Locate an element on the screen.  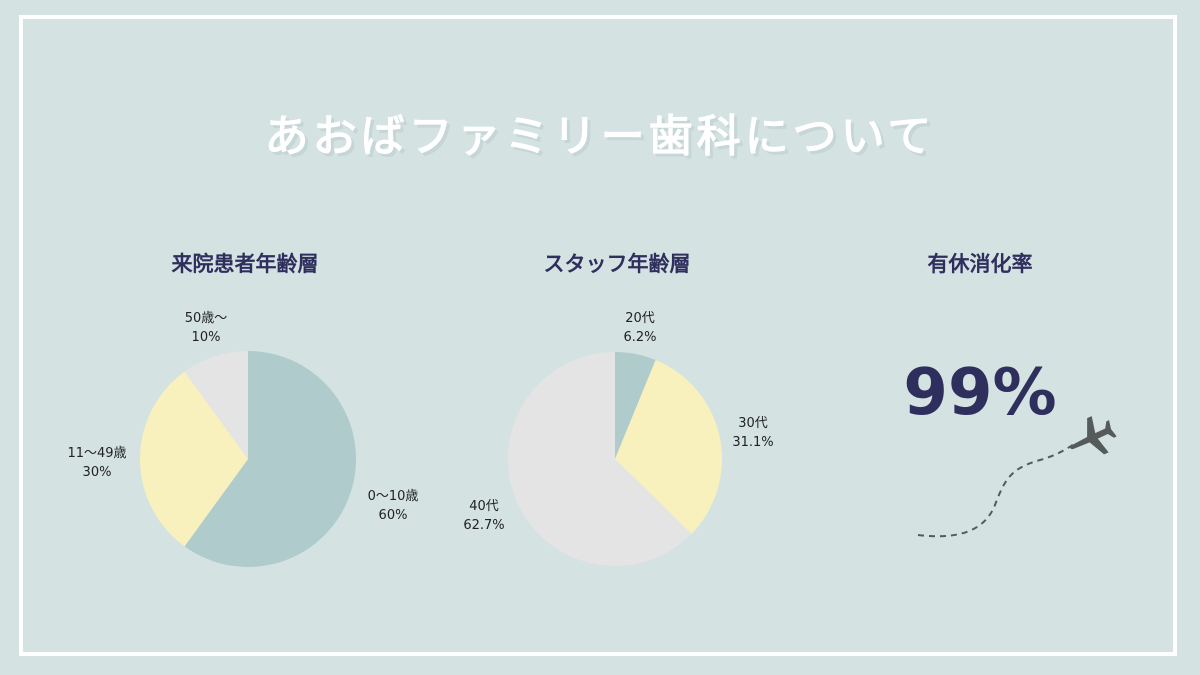
patients-chart-title: 来院患者年齢層 is located at coordinates (245, 264).